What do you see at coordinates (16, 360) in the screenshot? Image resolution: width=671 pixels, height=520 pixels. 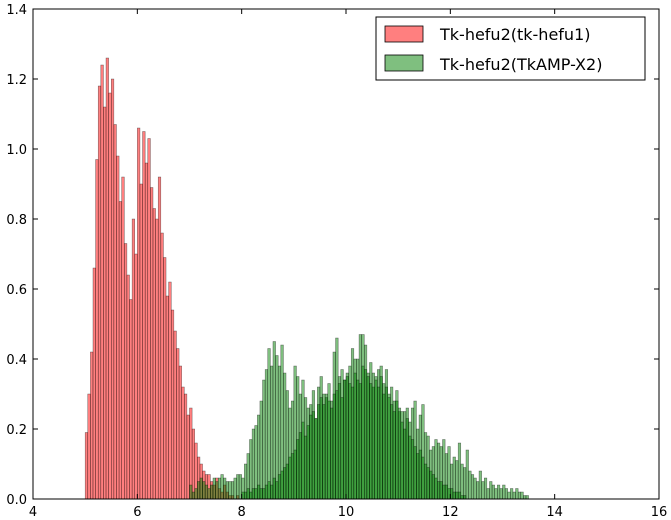 I see `y-tick-label: 0.4` at bounding box center [16, 360].